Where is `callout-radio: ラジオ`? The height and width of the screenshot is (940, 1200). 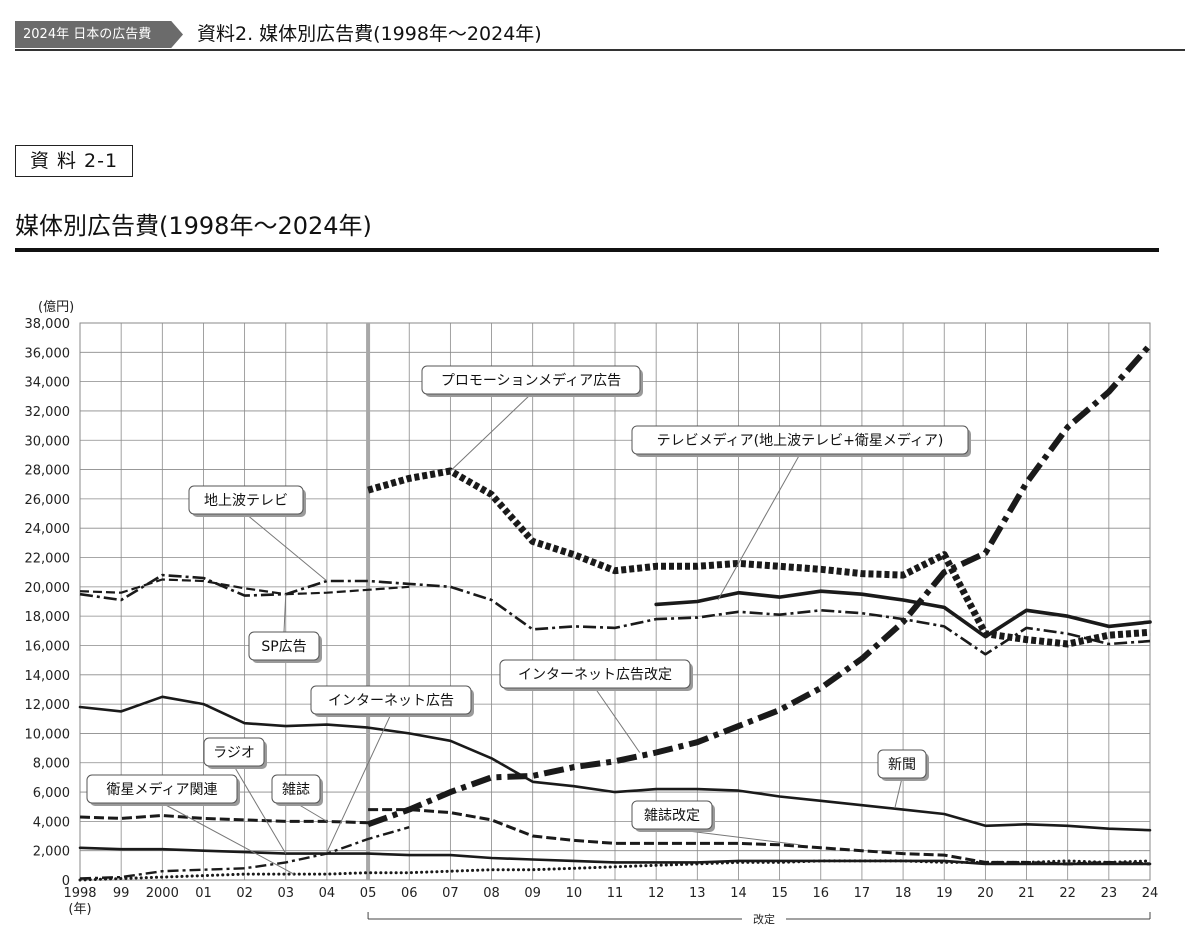
callout-radio: ラジオ is located at coordinates (245, 795).